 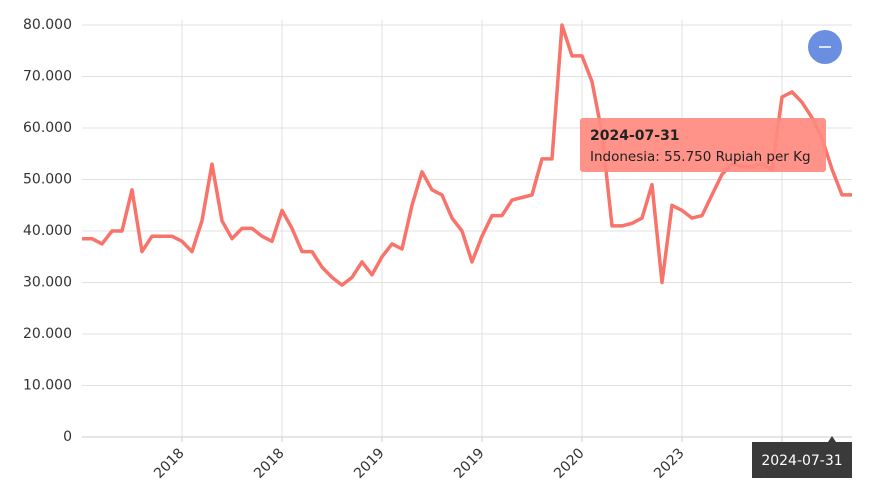 What do you see at coordinates (825, 47) in the screenshot?
I see `collapse-button` at bounding box center [825, 47].